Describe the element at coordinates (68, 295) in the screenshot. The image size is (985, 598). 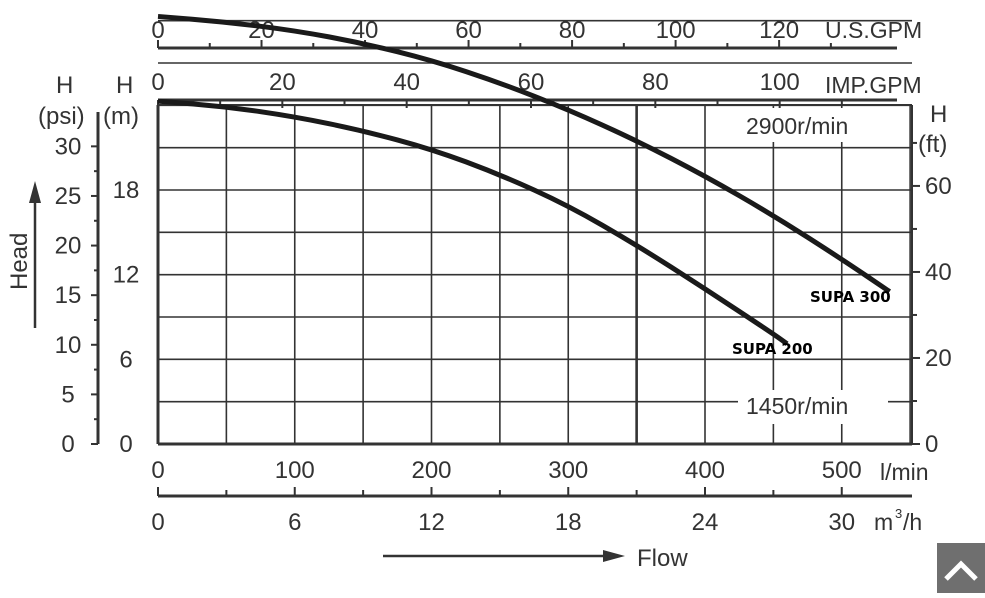
I see `tick-label-psi: 15` at that location.